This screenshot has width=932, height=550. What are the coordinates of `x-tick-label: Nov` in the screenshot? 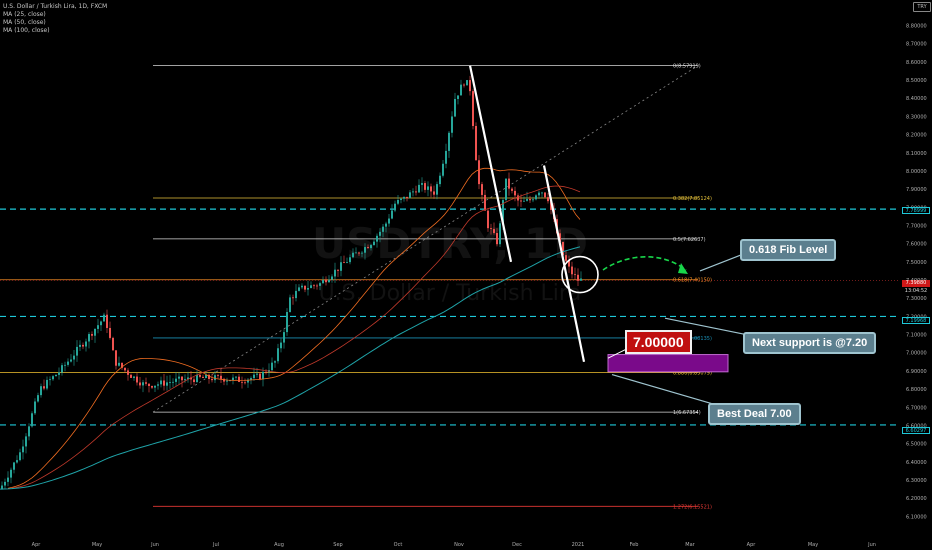 It's located at (459, 545).